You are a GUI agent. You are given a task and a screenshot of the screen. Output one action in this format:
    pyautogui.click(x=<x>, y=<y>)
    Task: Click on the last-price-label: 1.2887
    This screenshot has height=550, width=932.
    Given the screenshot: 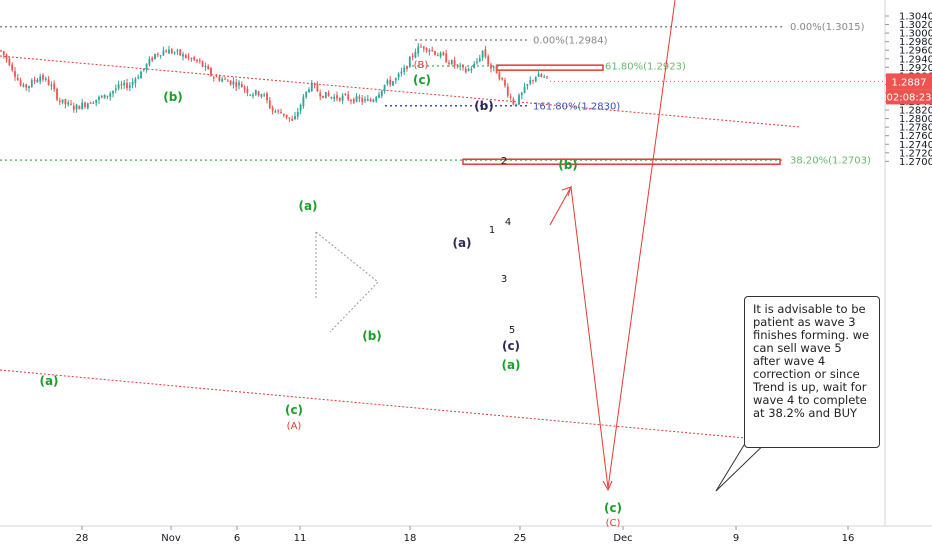 What is the action you would take?
    pyautogui.click(x=909, y=82)
    